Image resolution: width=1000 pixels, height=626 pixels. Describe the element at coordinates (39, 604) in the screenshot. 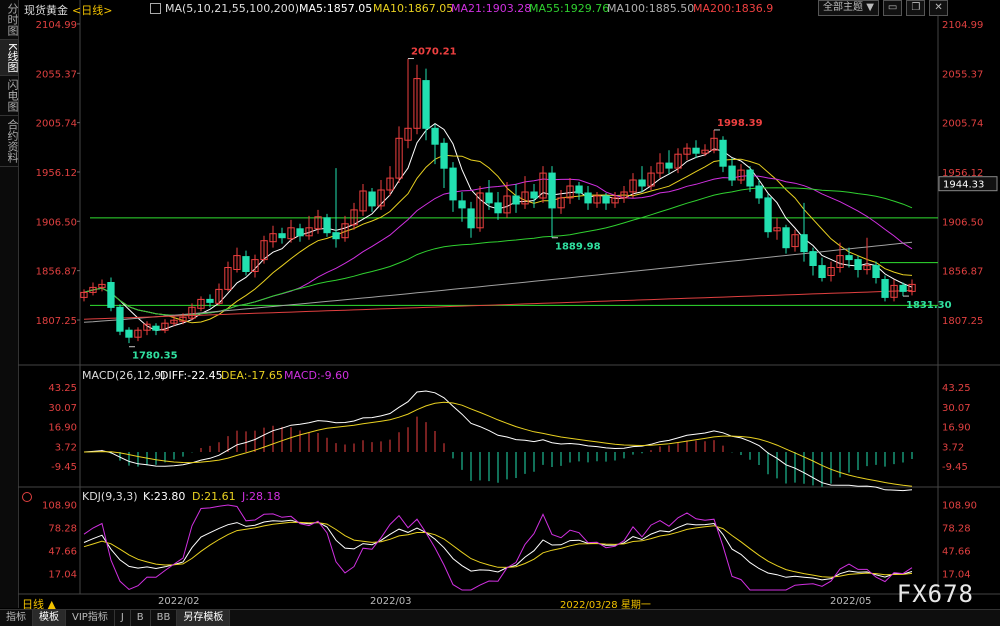

I see `period-selector: 日线 ▲` at that location.